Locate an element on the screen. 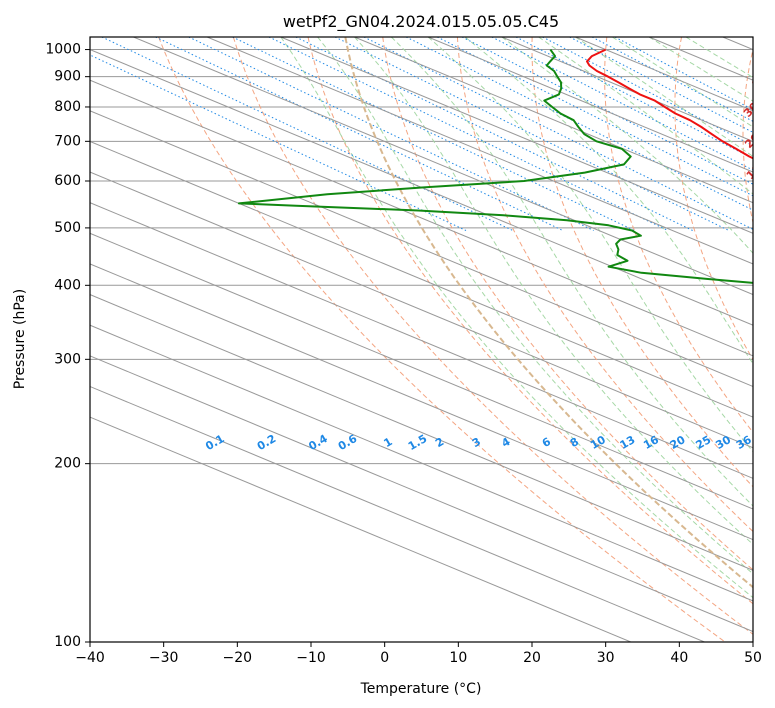 This screenshot has width=775, height=708. moist-adiabat-label: 10 is located at coordinates (754, 172).